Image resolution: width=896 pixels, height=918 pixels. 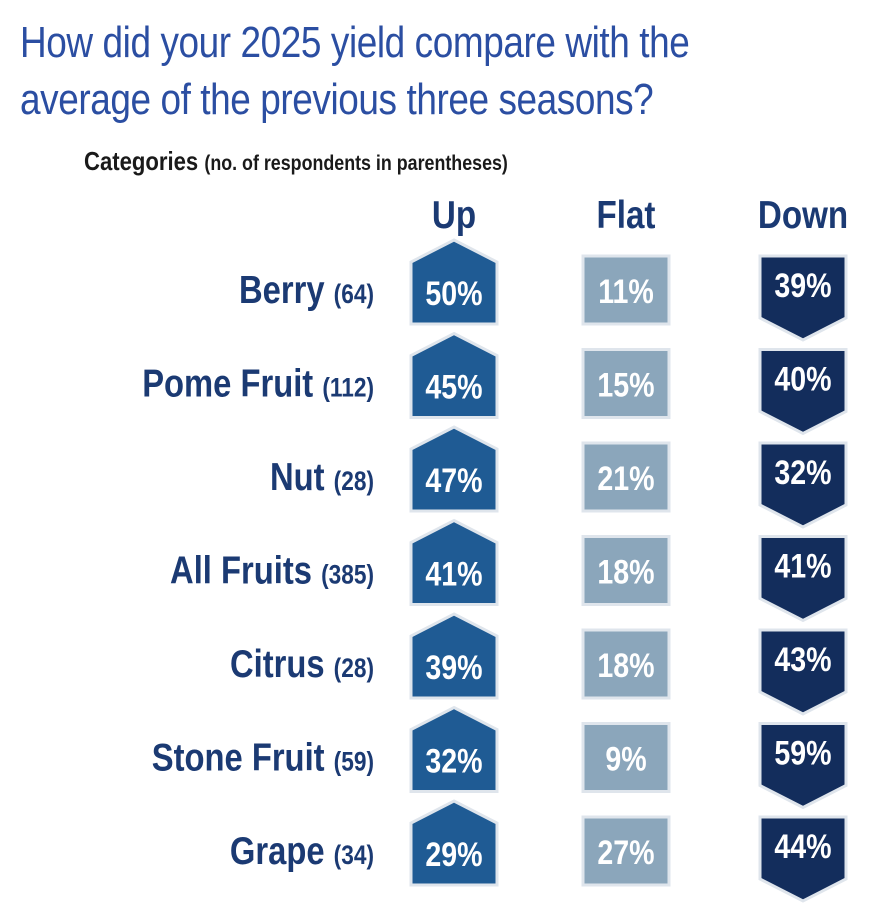 I want to click on table-row: Pome Fruit (112) 45% 15% 40%, so click(x=495, y=383).